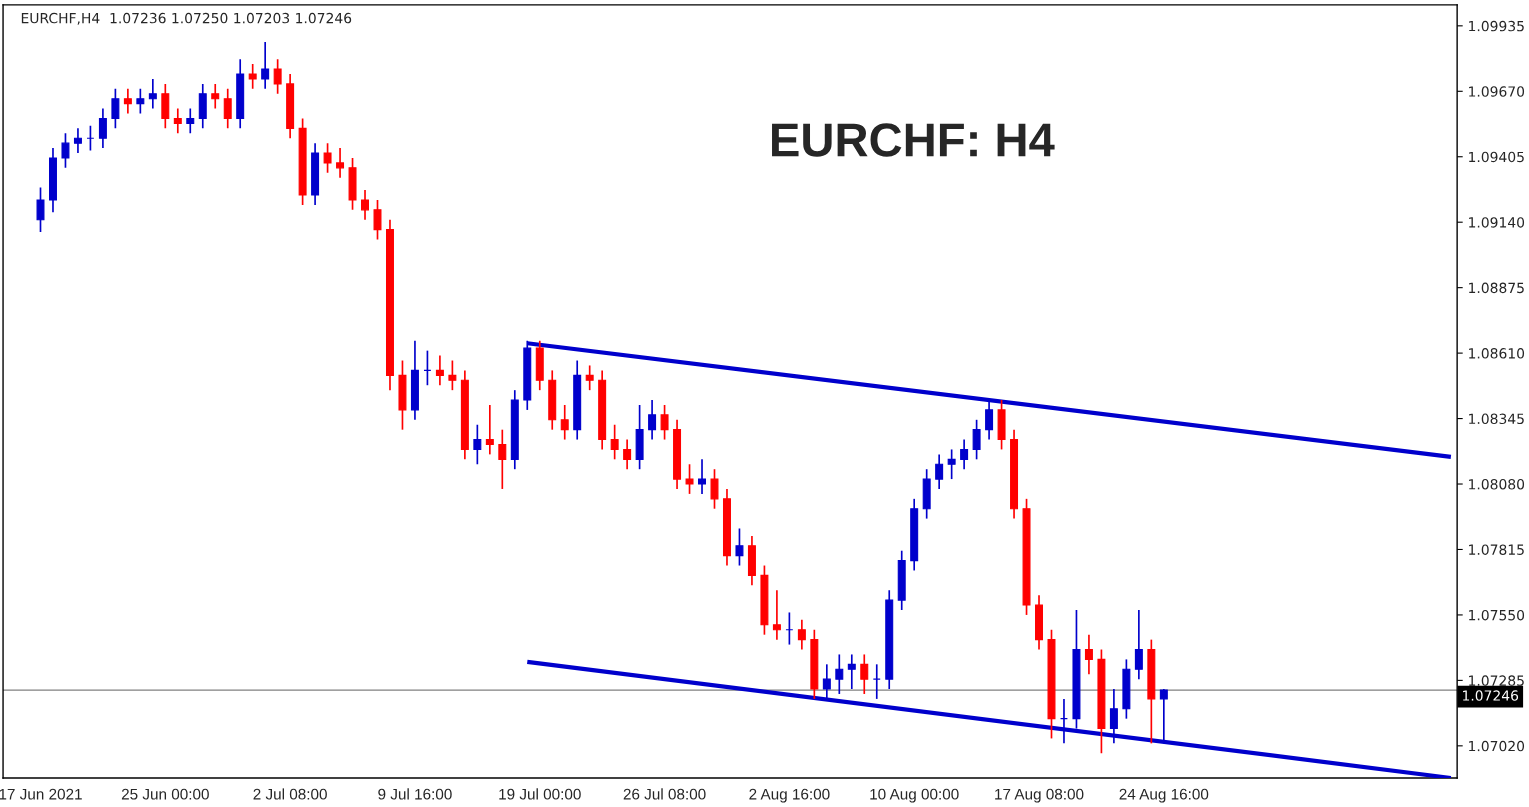 This screenshot has width=1529, height=807. I want to click on y-tick-label: 1.07020, so click(1497, 746).